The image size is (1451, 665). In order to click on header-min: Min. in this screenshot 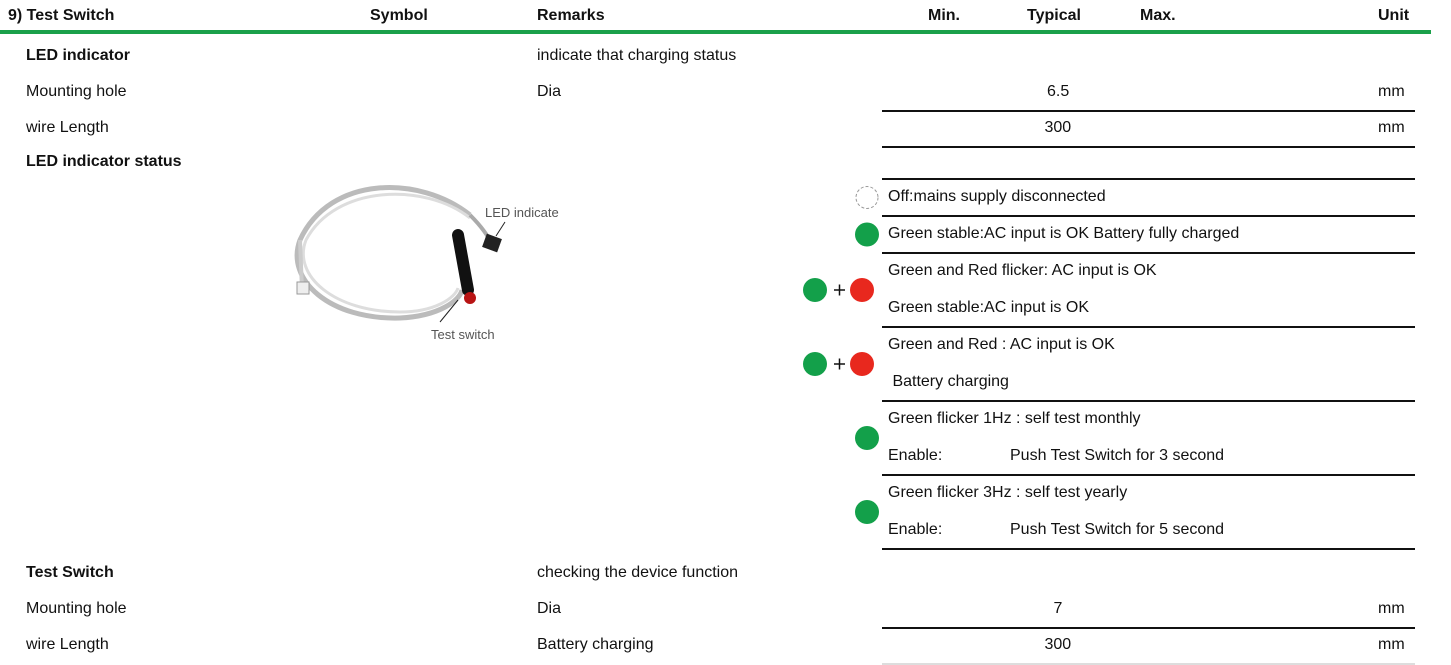, I will do `click(944, 15)`.